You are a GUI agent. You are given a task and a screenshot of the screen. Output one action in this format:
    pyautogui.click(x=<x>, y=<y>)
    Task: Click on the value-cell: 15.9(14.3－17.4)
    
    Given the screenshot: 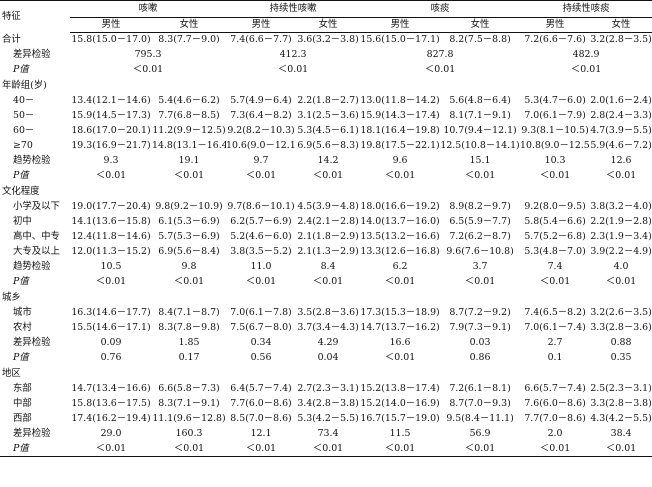 What is the action you would take?
    pyautogui.click(x=400, y=115)
    